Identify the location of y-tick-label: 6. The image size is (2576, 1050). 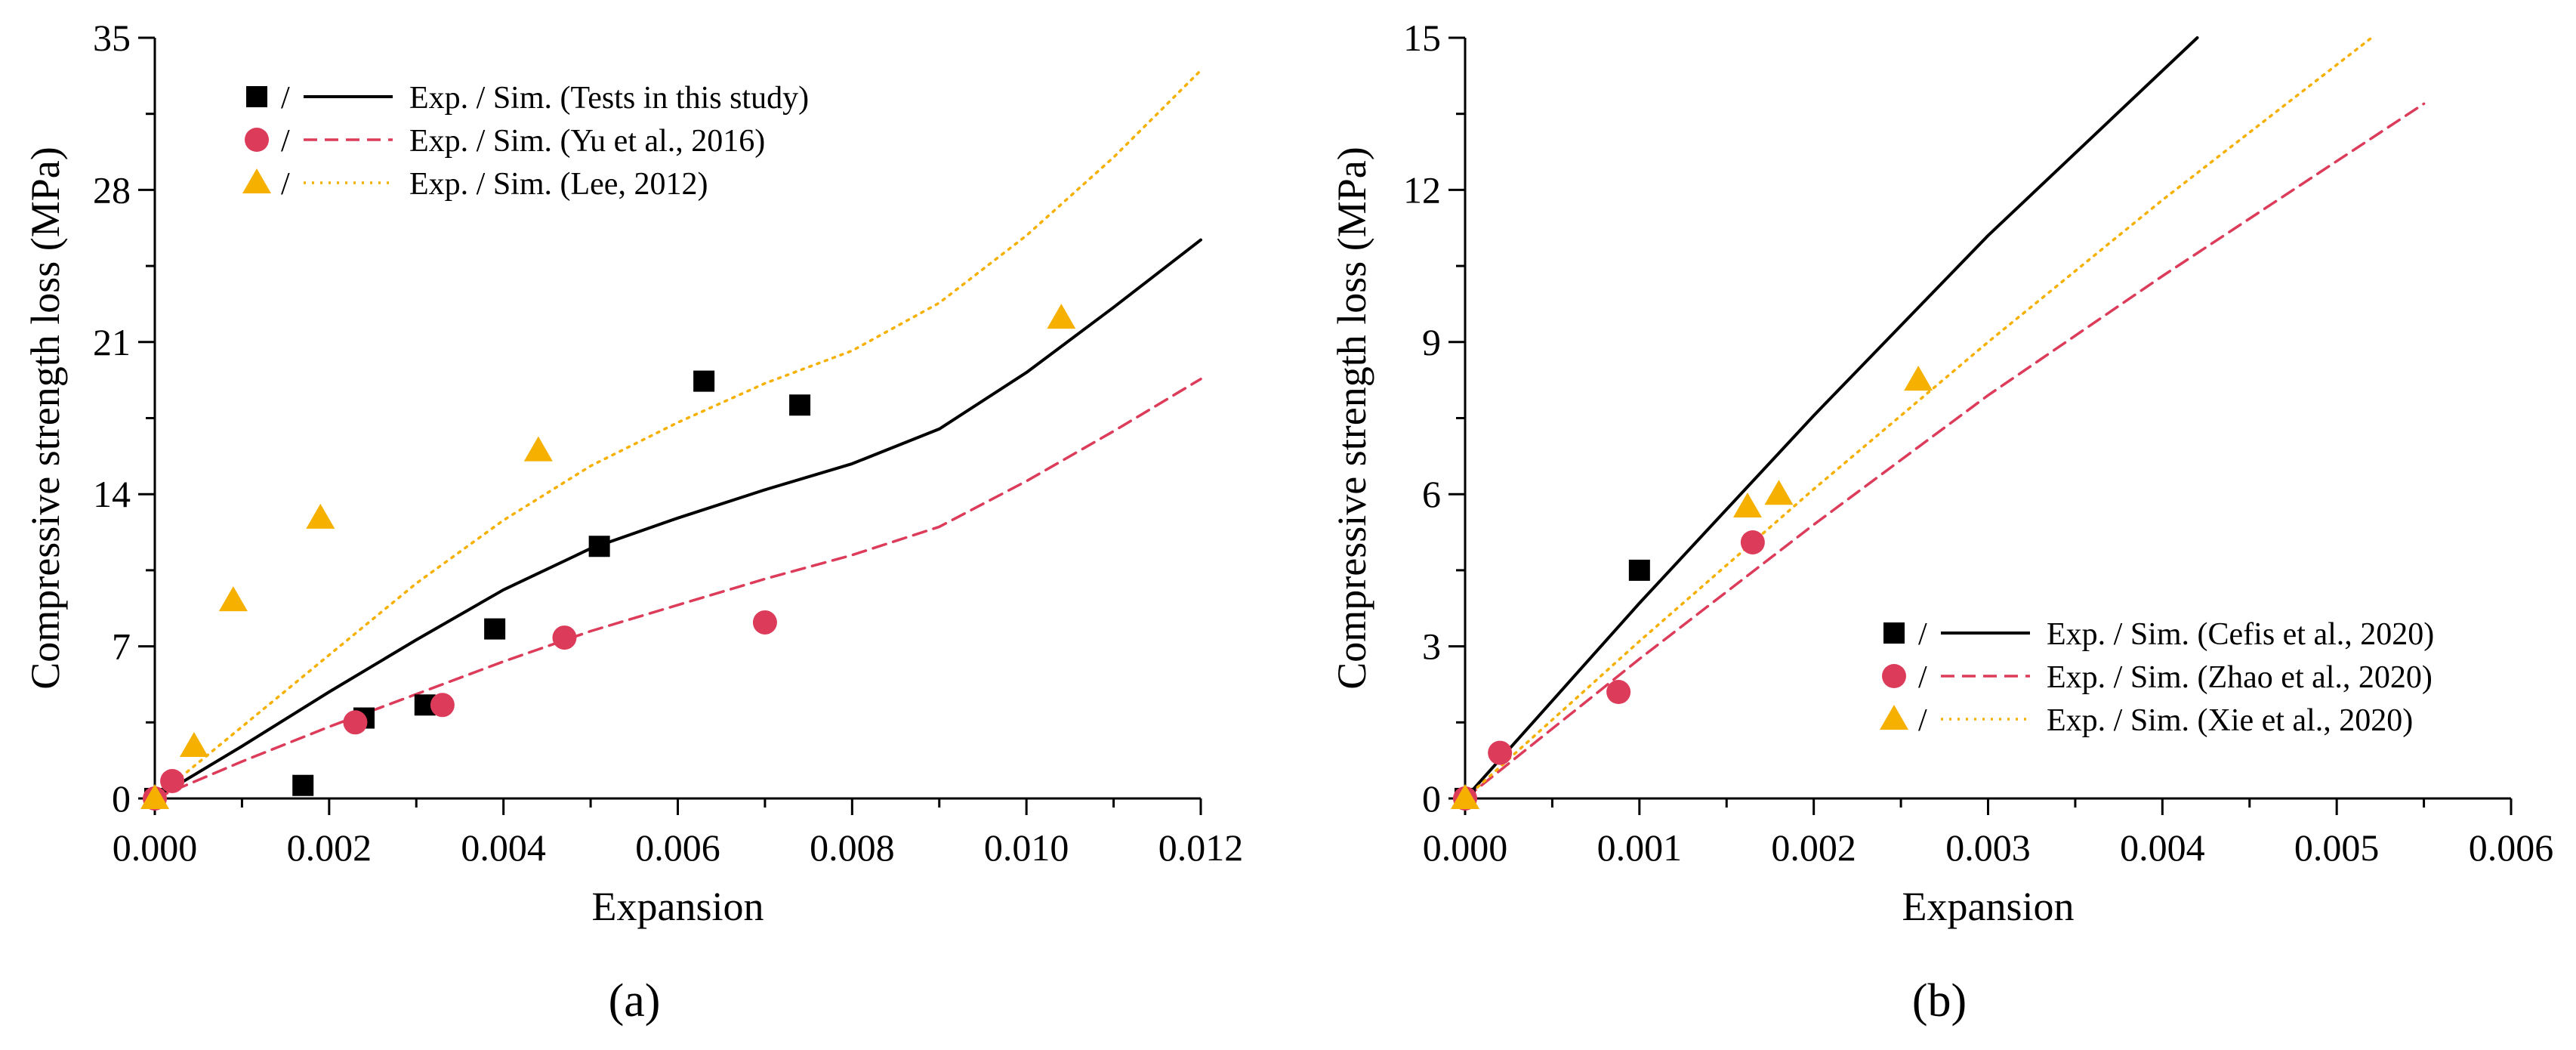
(1431, 494).